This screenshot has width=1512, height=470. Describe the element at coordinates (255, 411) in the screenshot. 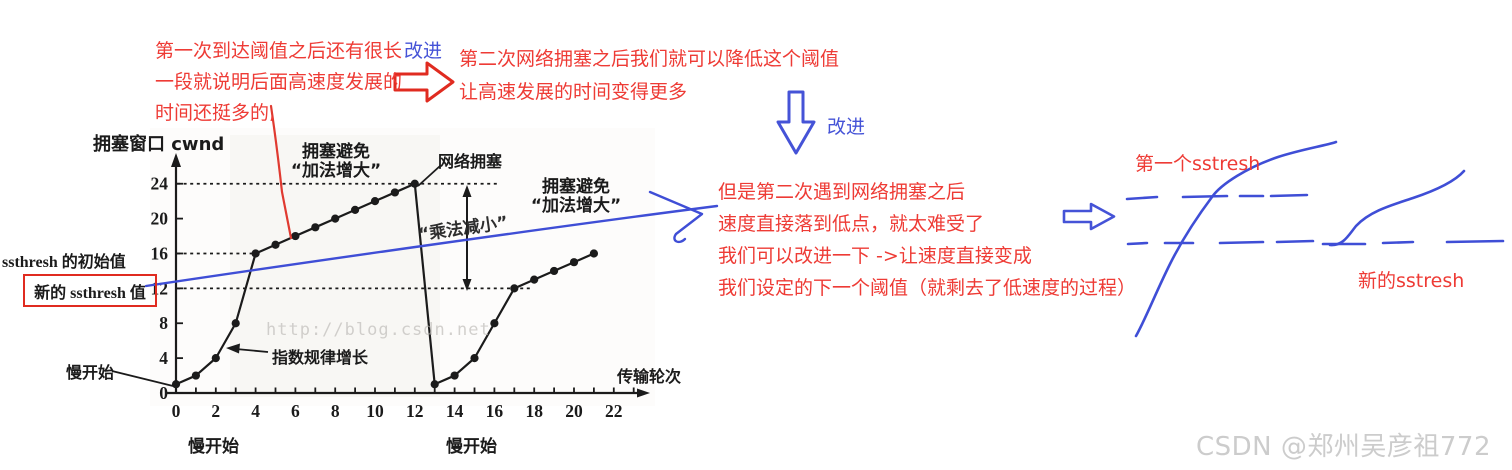

I see `x-tick-label: 4` at that location.